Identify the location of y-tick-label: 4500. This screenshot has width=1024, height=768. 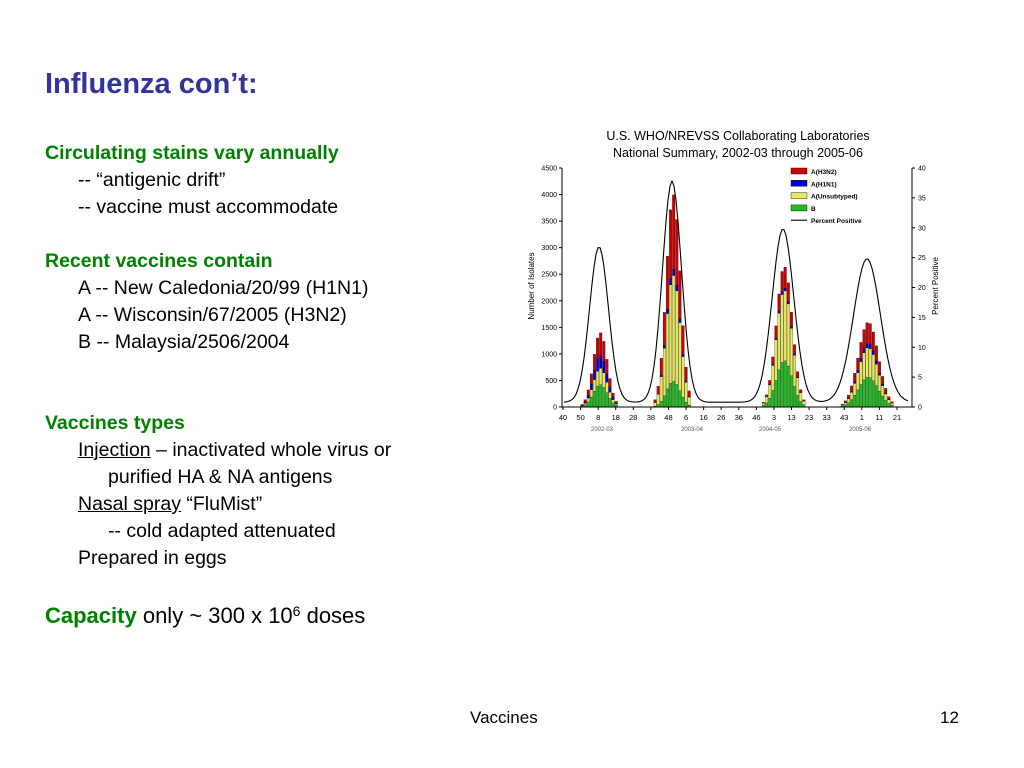
(549, 169).